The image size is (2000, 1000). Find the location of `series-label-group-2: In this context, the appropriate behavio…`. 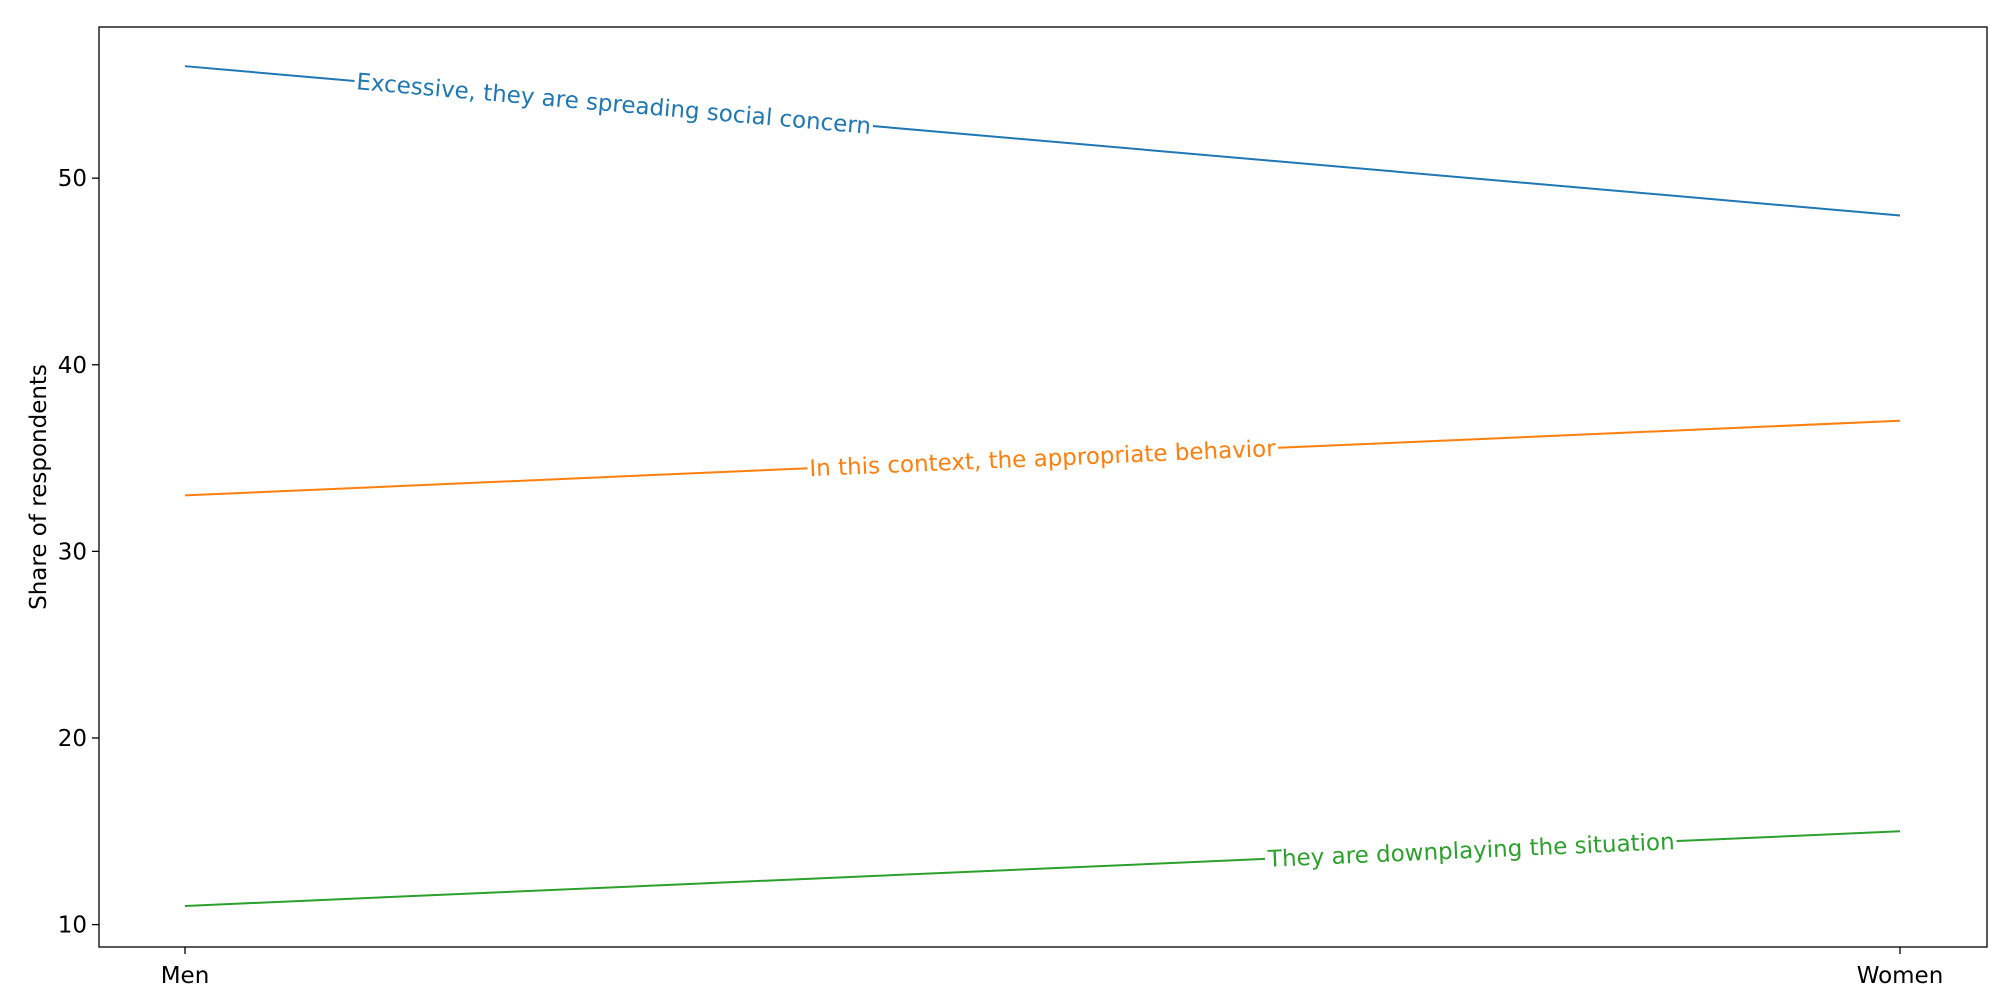

series-label-group-2: In this context, the appropriate behavio… is located at coordinates (1042, 459).